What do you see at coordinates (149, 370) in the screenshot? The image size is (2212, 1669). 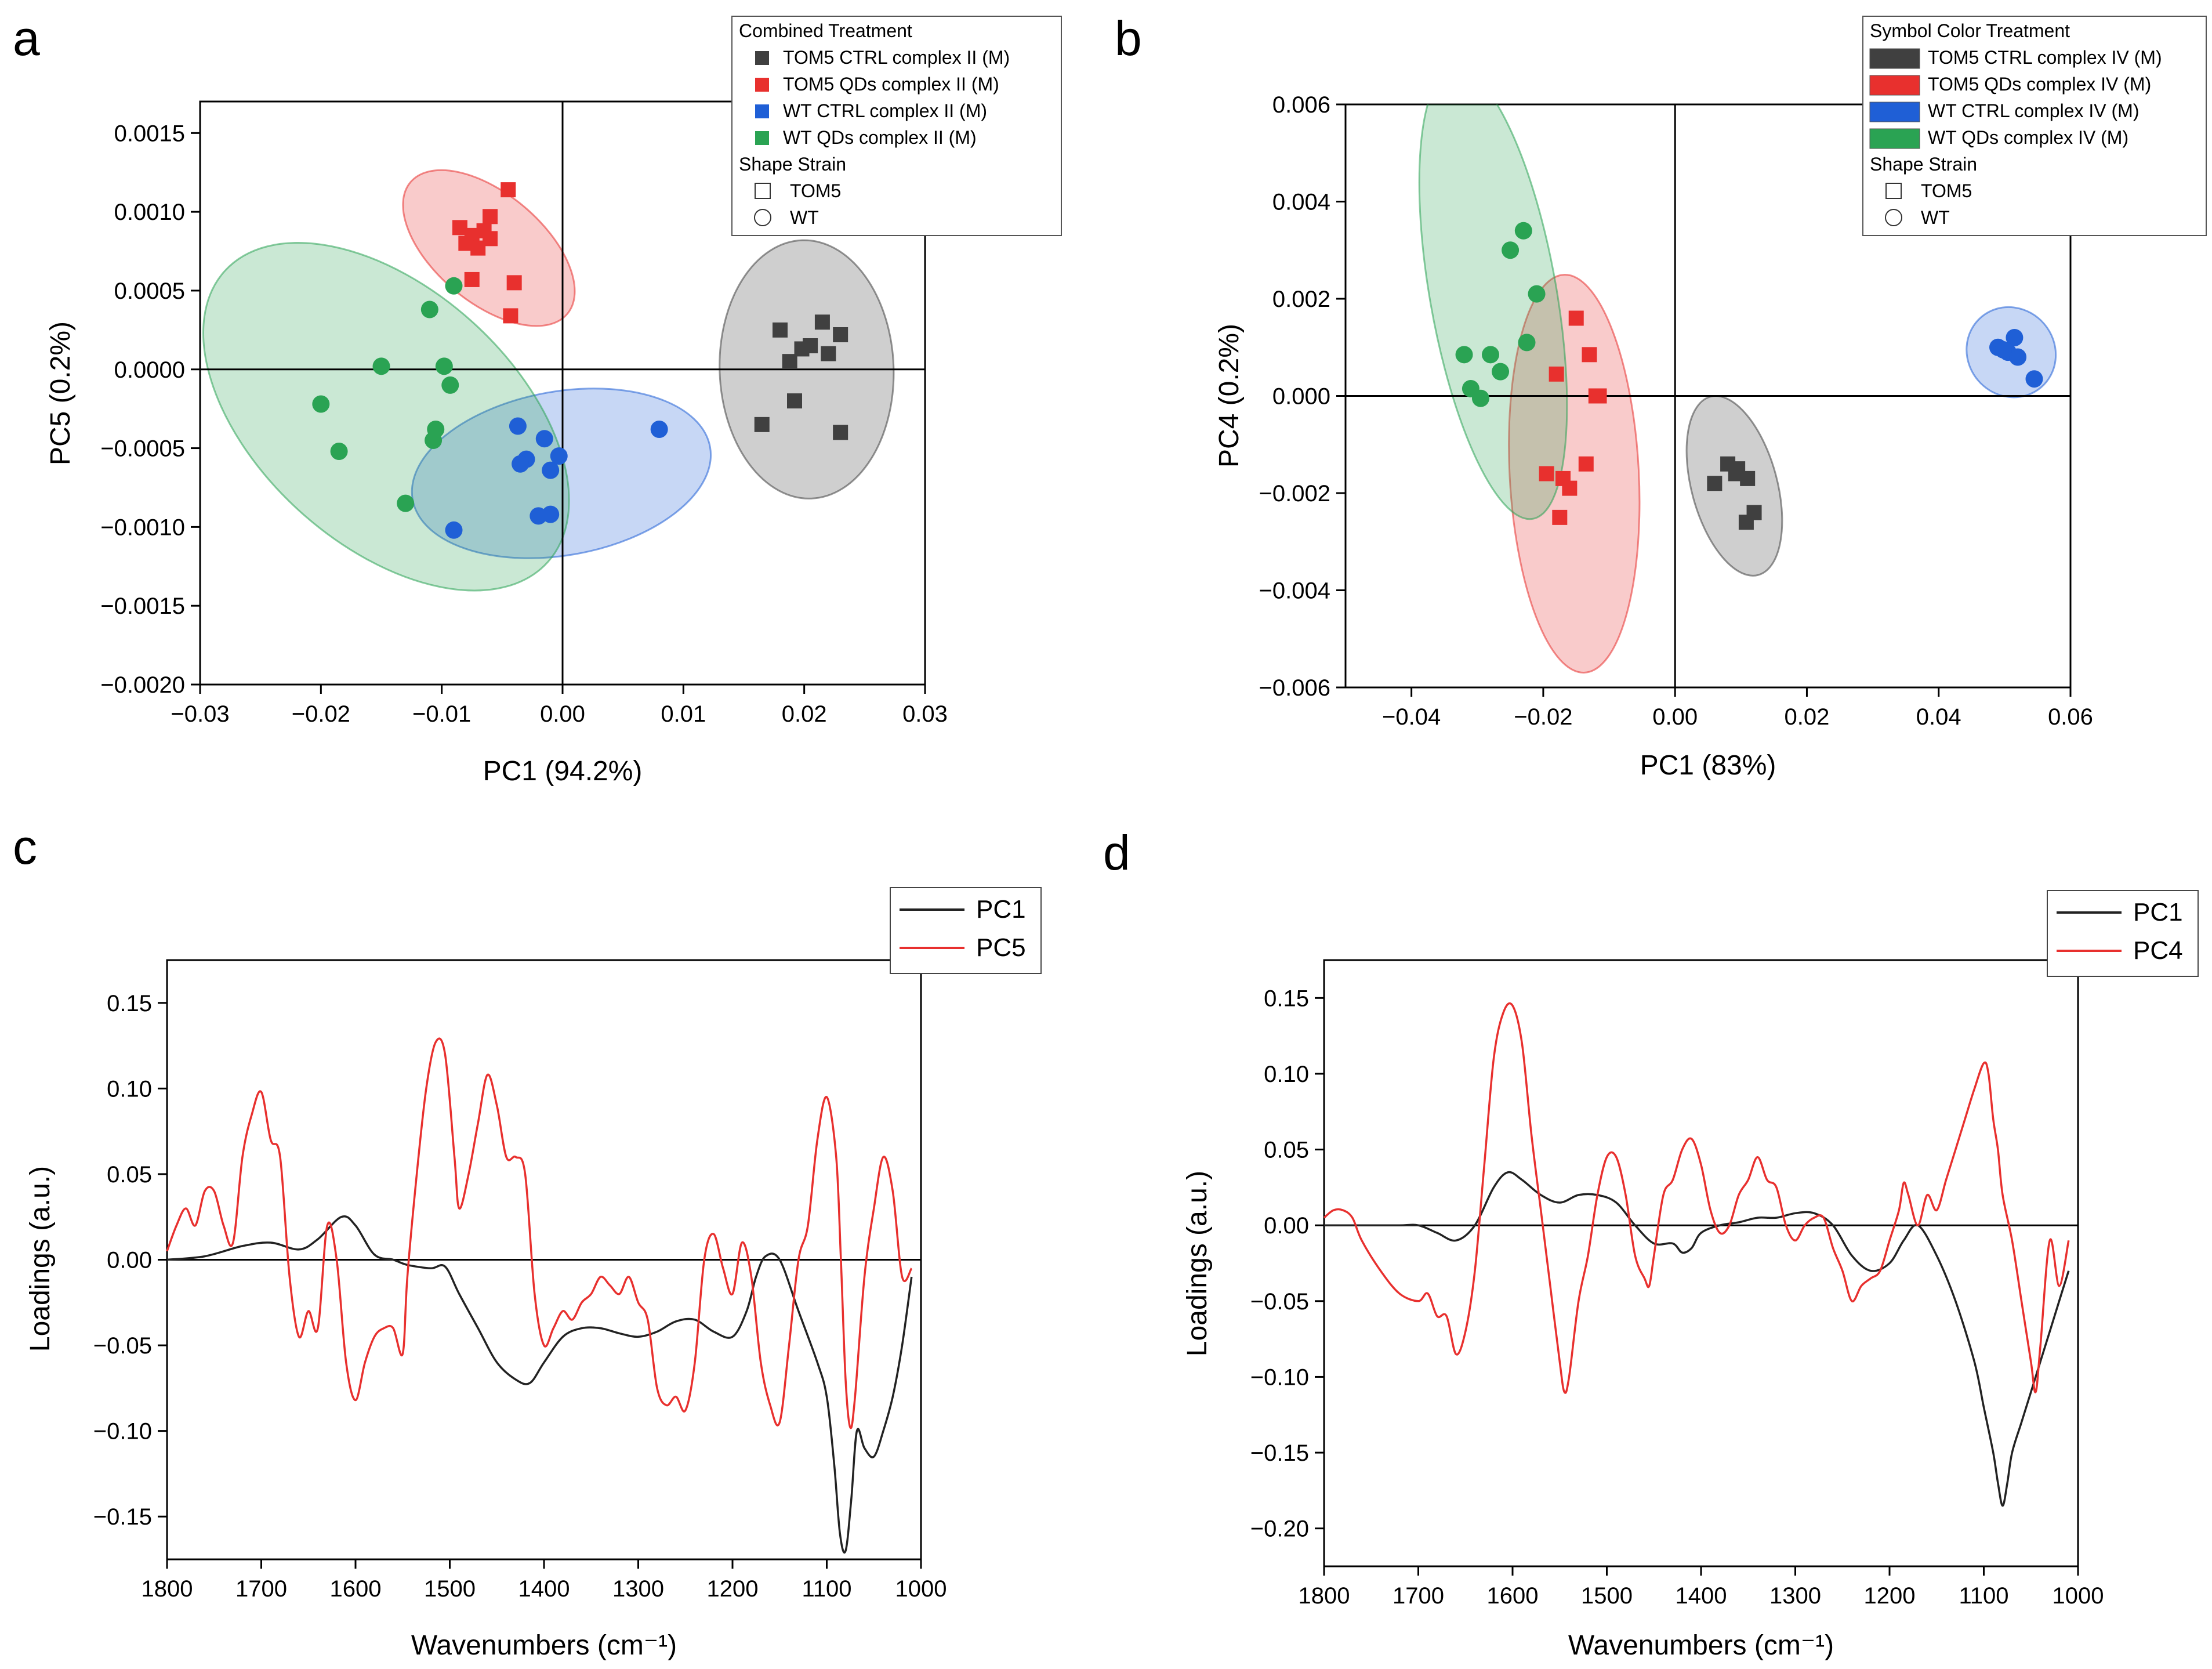 I see `y-tick-label: 0.0000` at bounding box center [149, 370].